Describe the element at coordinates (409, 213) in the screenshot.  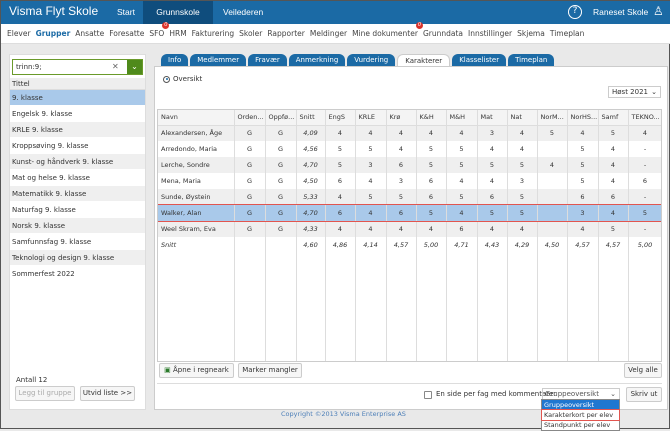
I see `student-row: Walker, Alan G G 4,70 6 4 6 5 4 5 5 3 4 5` at that location.